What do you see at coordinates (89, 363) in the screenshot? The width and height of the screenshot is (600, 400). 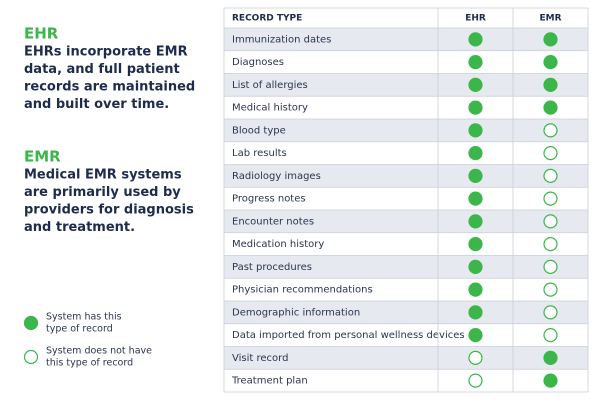 I see `legend-text: this type of record` at bounding box center [89, 363].